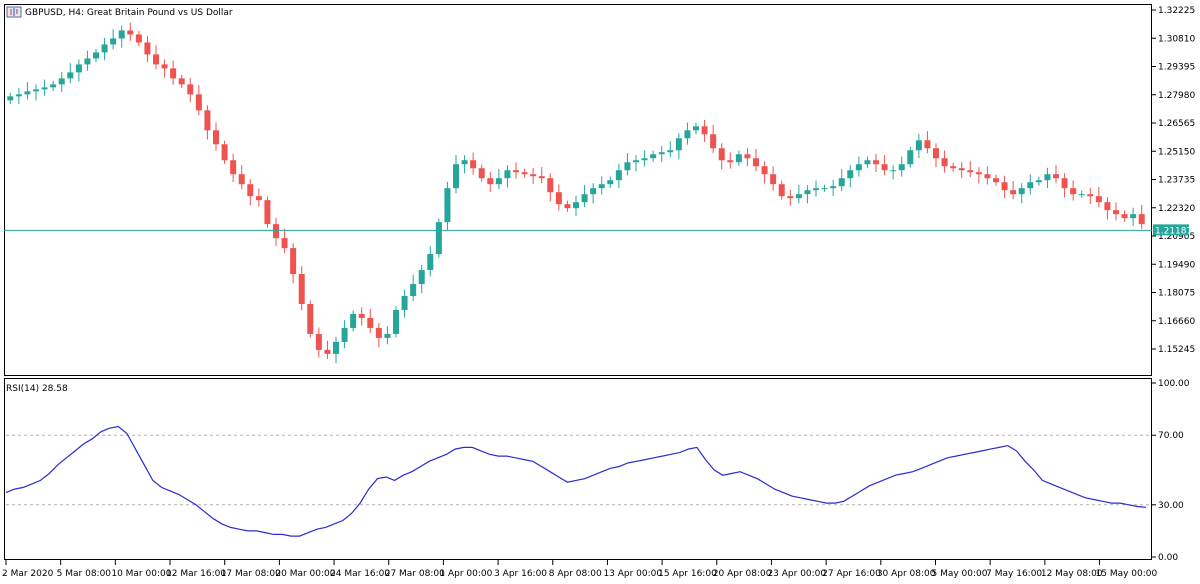 Image resolution: width=1200 pixels, height=584 pixels. I want to click on price-tick-label: 1.16660, so click(1176, 322).